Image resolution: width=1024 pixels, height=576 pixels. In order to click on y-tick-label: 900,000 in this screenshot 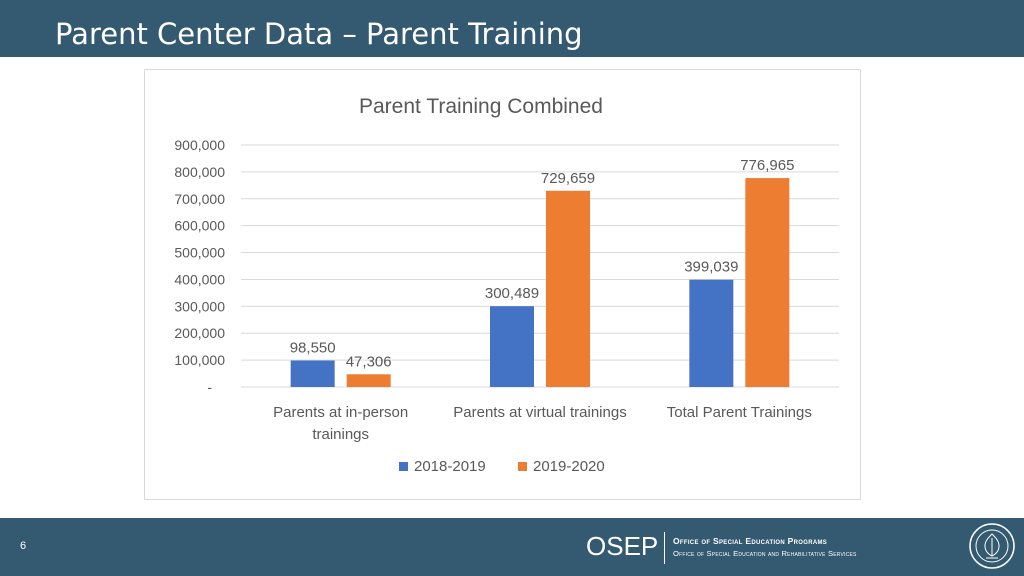, I will do `click(199, 145)`.